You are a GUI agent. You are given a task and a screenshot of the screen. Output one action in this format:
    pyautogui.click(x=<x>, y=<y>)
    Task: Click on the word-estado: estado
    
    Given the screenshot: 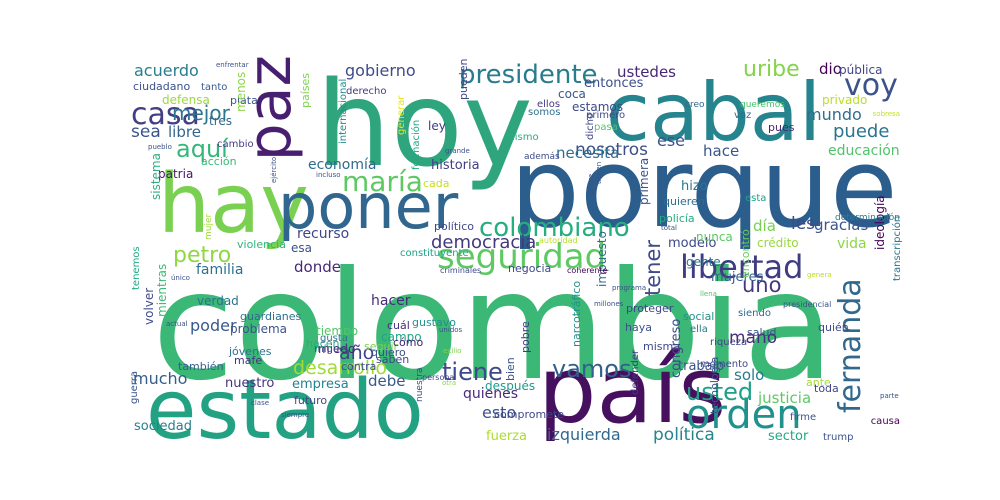 What is the action you would take?
    pyautogui.click(x=285, y=410)
    